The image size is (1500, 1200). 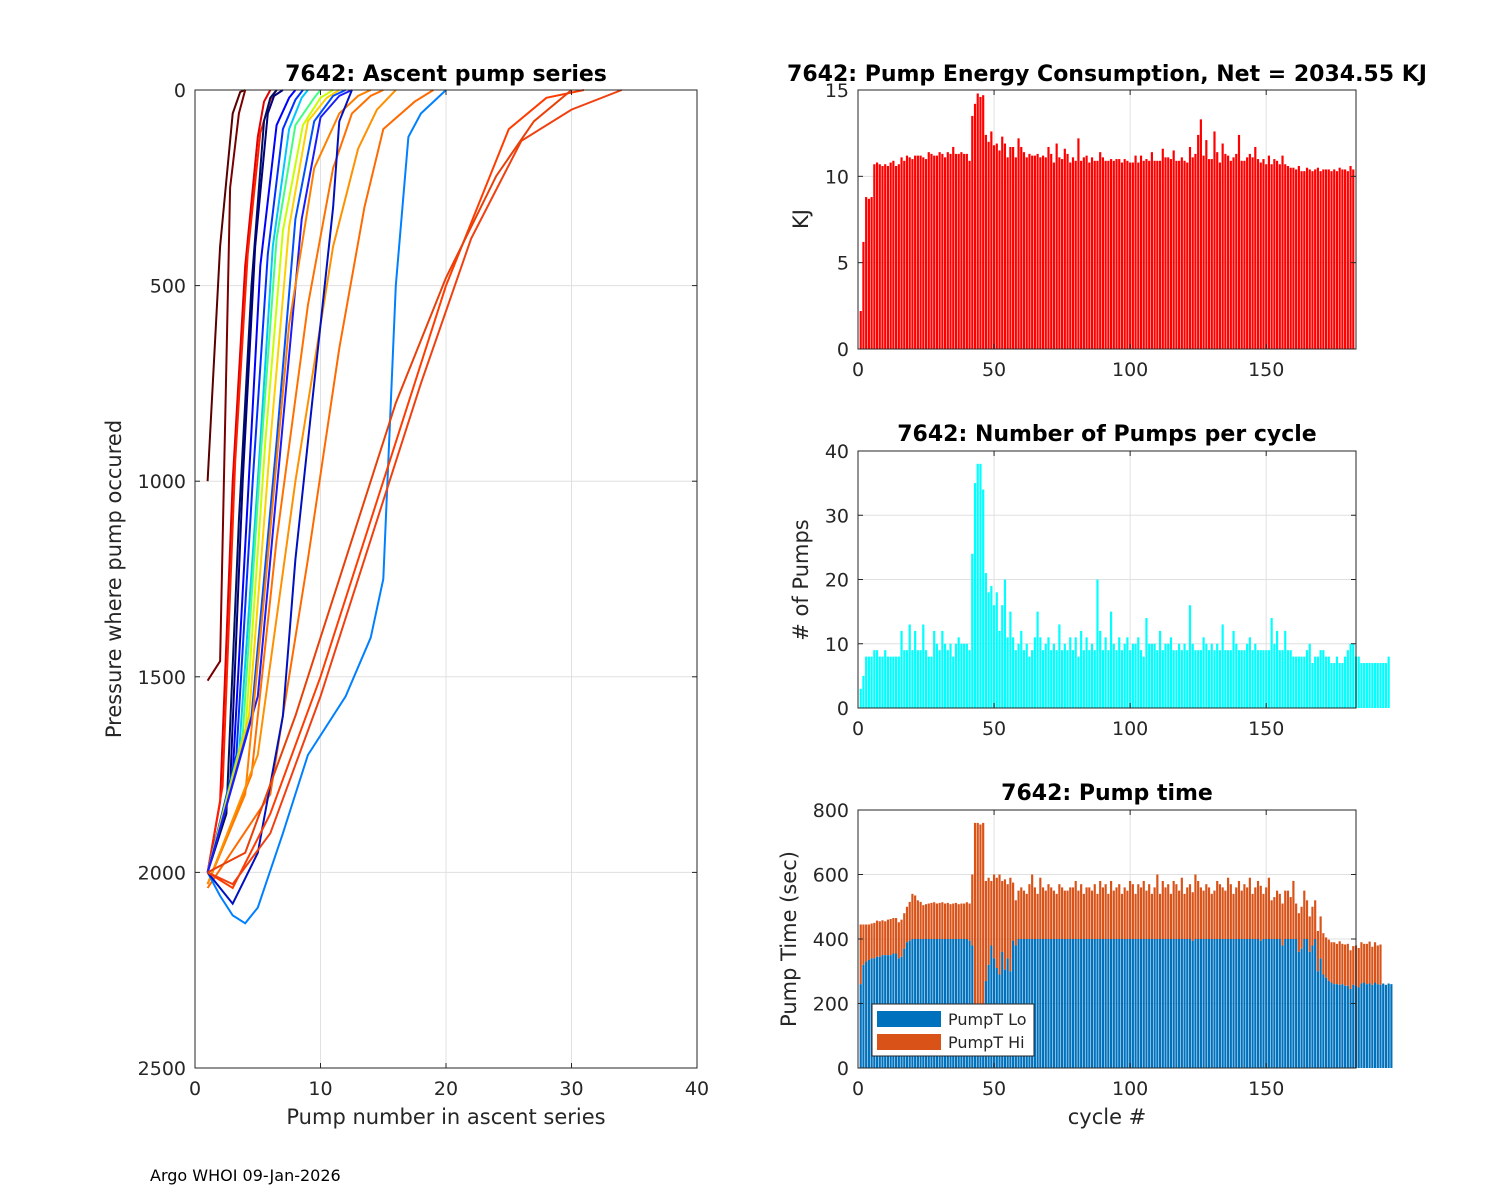 What do you see at coordinates (837, 177) in the screenshot?
I see `y-tick-label: 10` at bounding box center [837, 177].